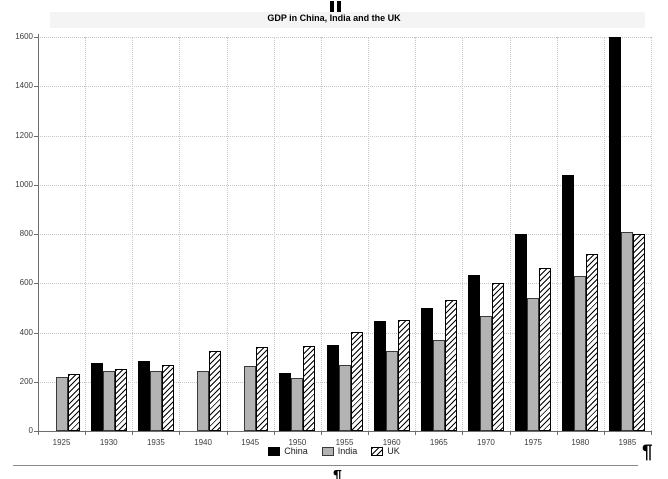 The image size is (668, 479). I want to click on y-axis, so click(38, 233).